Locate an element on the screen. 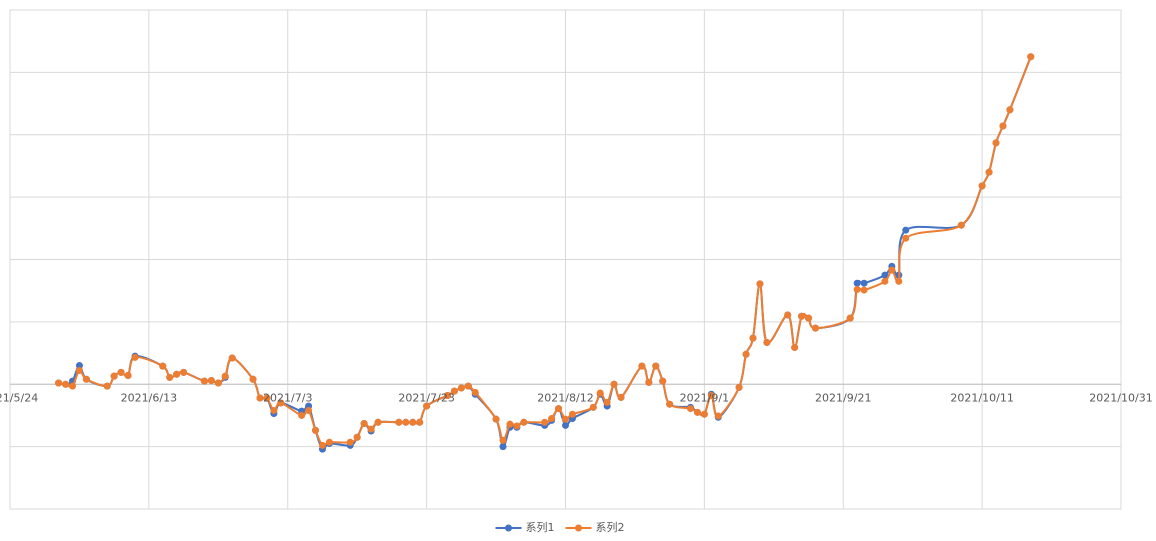 The image size is (1156, 541). legend-label: 系列1 is located at coordinates (540, 527).